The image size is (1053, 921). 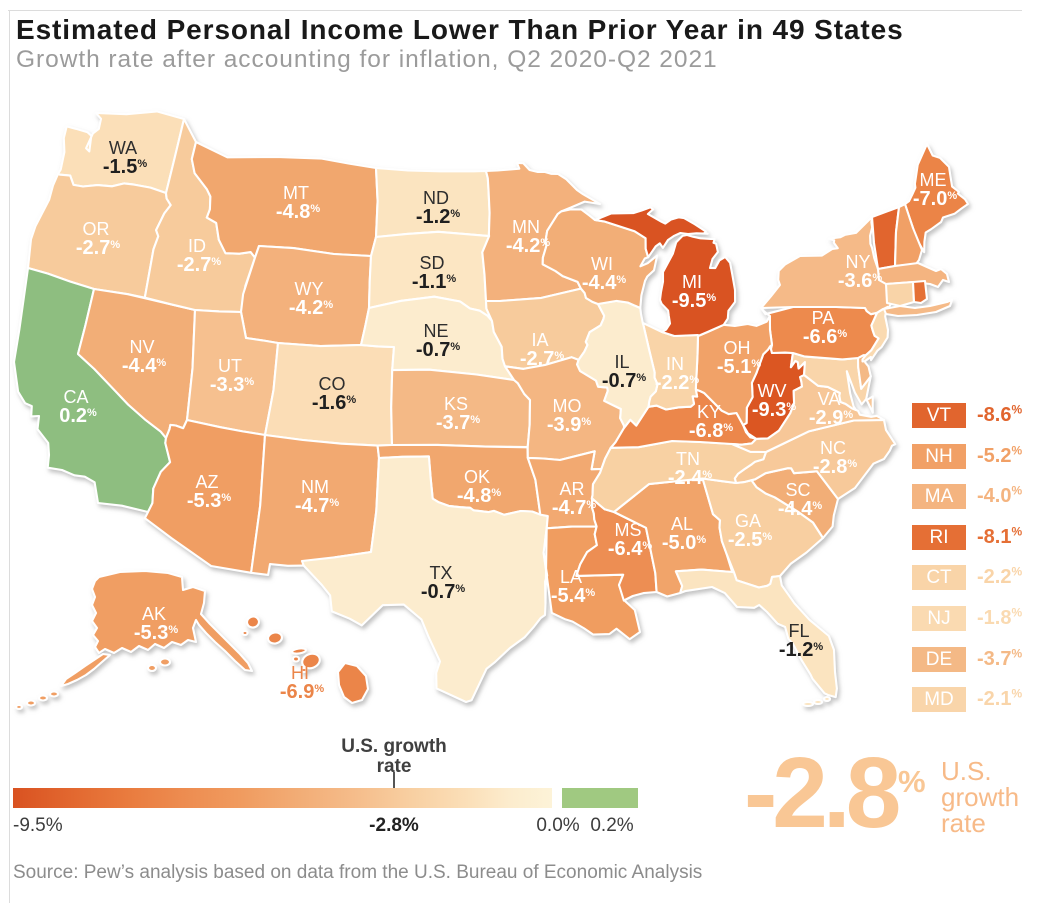 I want to click on svg-text: -6.8%, so click(x=711, y=431).